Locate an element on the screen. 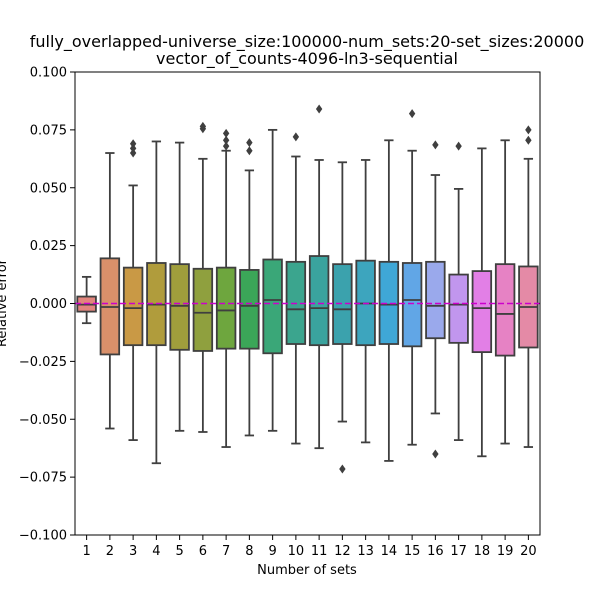 The height and width of the screenshot is (600, 600). y-tick-label: 0.025 is located at coordinates (48, 246).